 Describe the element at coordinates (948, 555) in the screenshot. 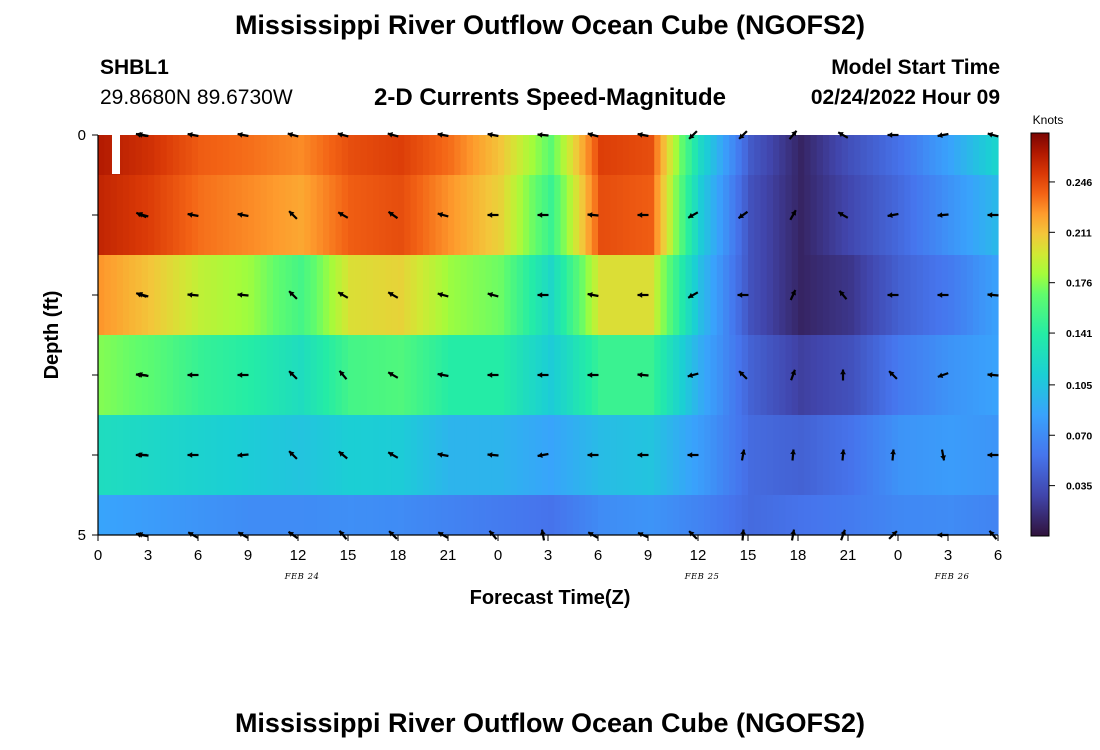

I see `x-tick-label: 3` at that location.